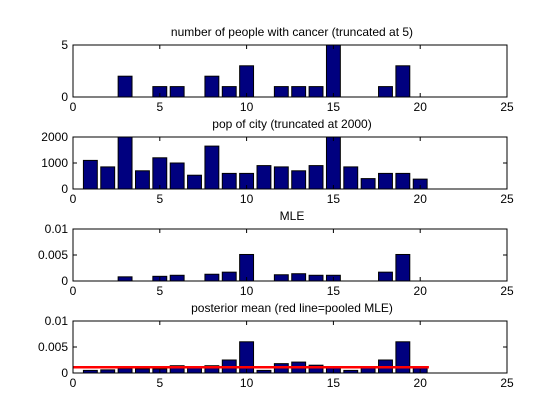  I want to click on subplot-title: MLE, so click(292, 216).